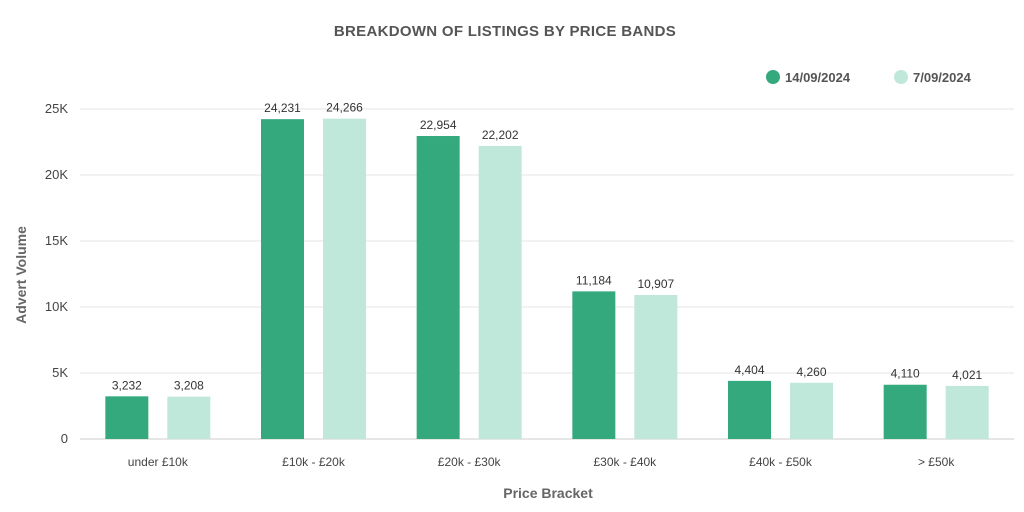 The width and height of the screenshot is (1024, 512). Describe the element at coordinates (56, 174) in the screenshot. I see `y-tick-label: 20K` at that location.